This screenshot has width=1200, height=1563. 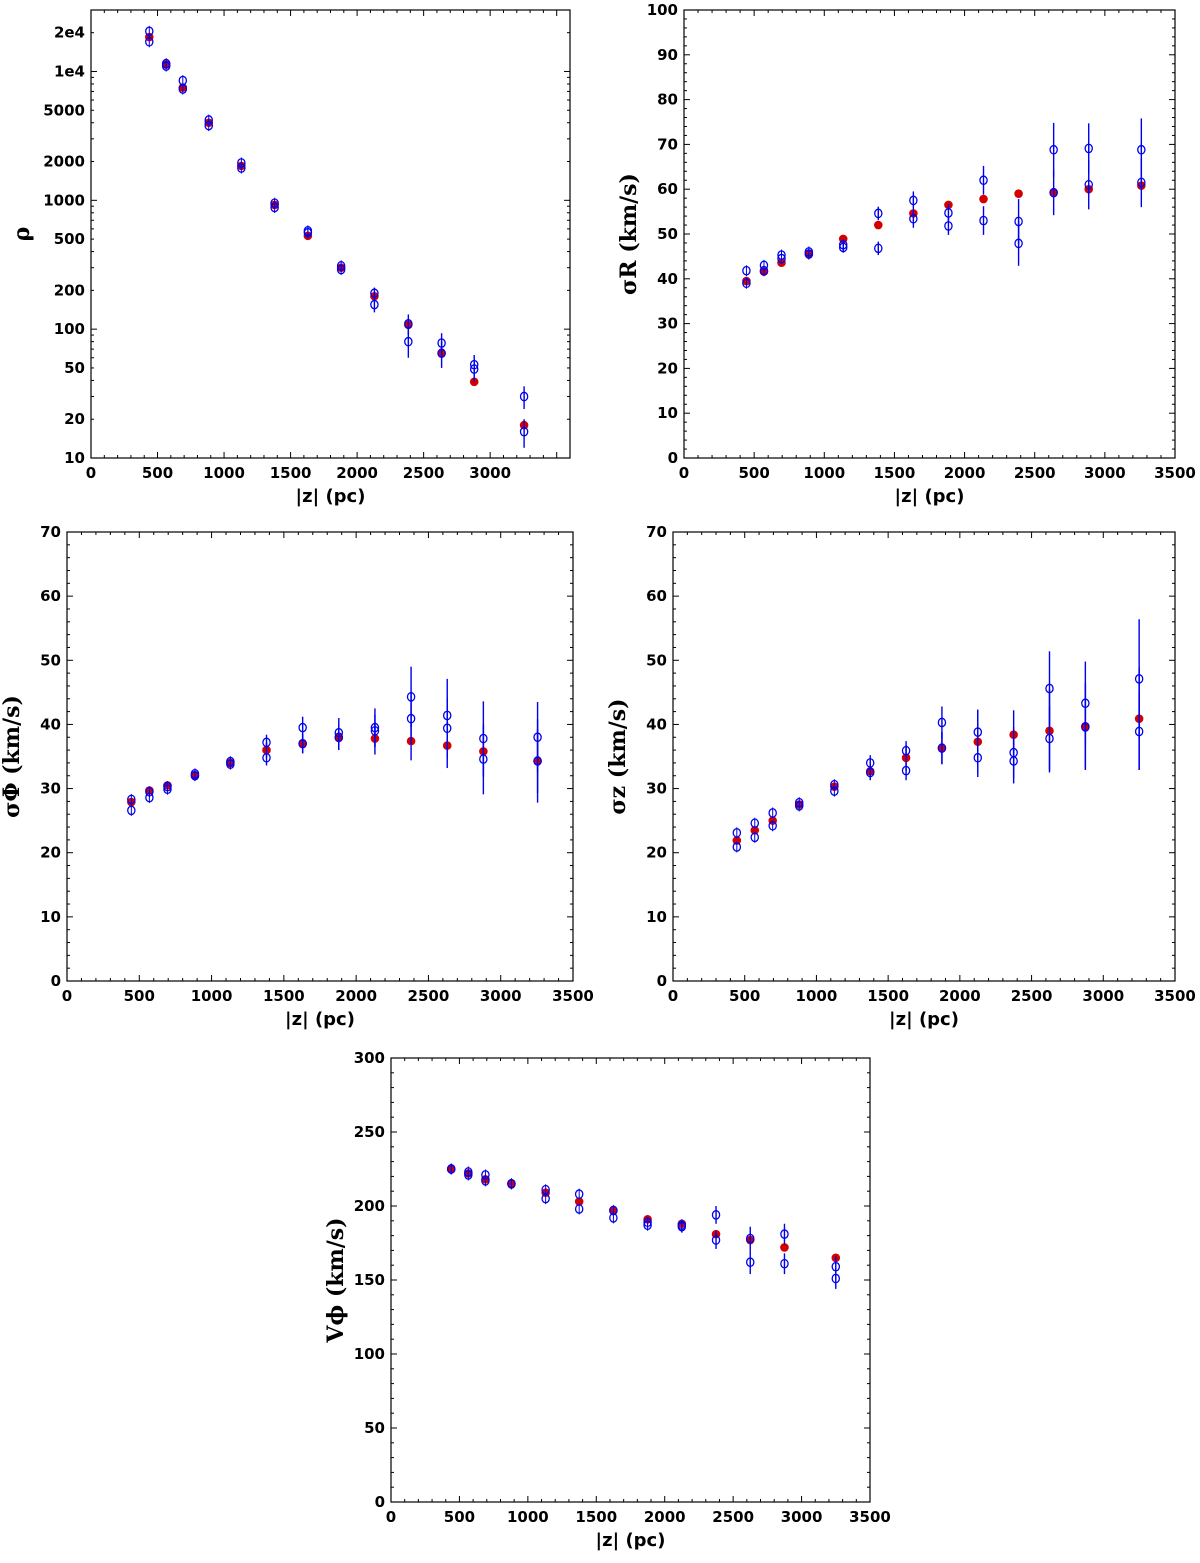 What do you see at coordinates (69, 239) in the screenshot?
I see `y-tick-label: 500` at bounding box center [69, 239].